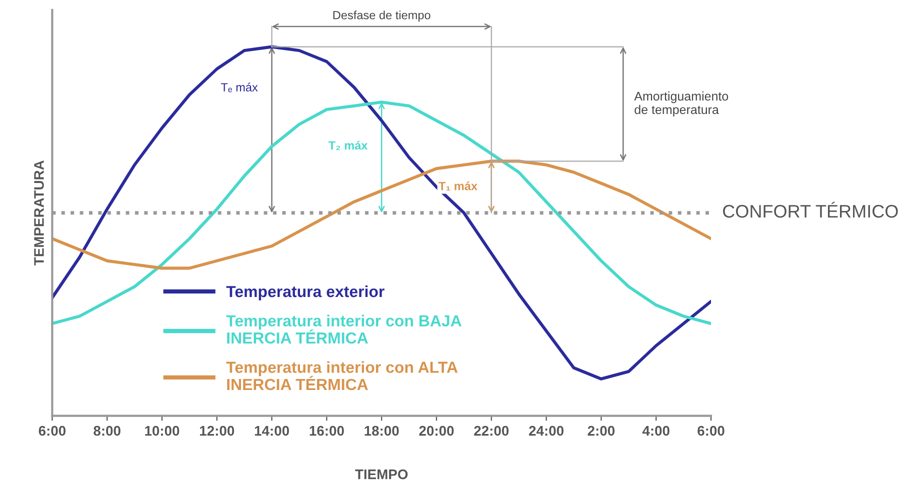  What do you see at coordinates (239, 87) in the screenshot?
I see `annotation: Tₑ máx` at bounding box center [239, 87].